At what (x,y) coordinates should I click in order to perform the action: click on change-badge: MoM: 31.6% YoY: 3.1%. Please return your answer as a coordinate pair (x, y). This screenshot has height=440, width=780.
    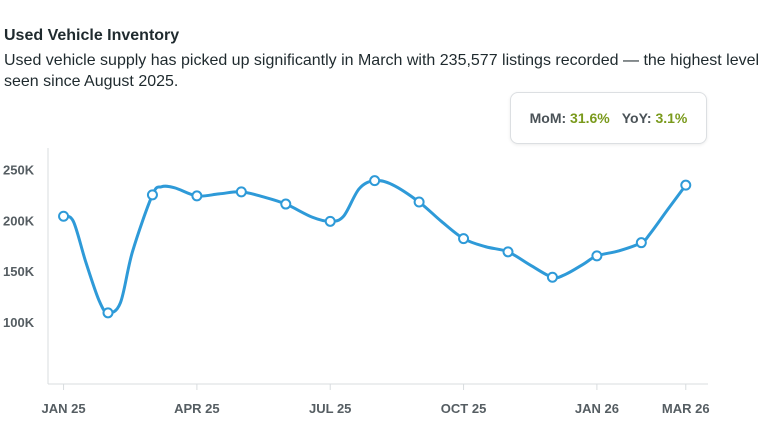
    Looking at the image, I should click on (608, 118).